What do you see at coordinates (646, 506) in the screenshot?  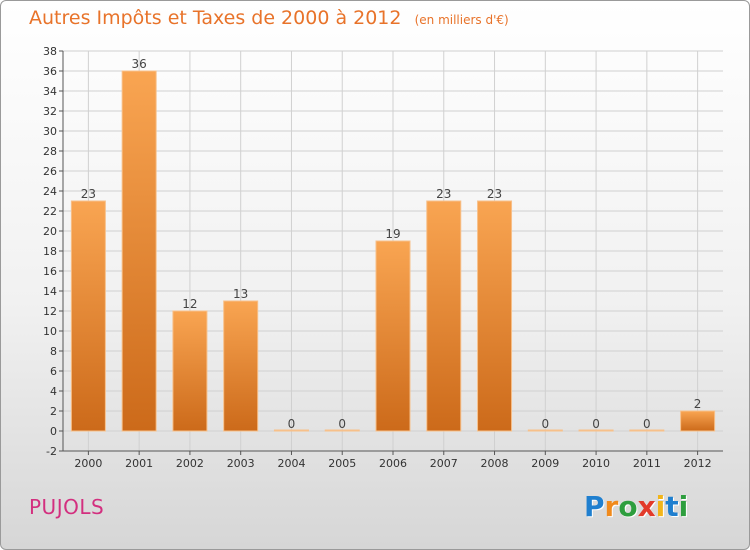 I see `brand-letter: x` at bounding box center [646, 506].